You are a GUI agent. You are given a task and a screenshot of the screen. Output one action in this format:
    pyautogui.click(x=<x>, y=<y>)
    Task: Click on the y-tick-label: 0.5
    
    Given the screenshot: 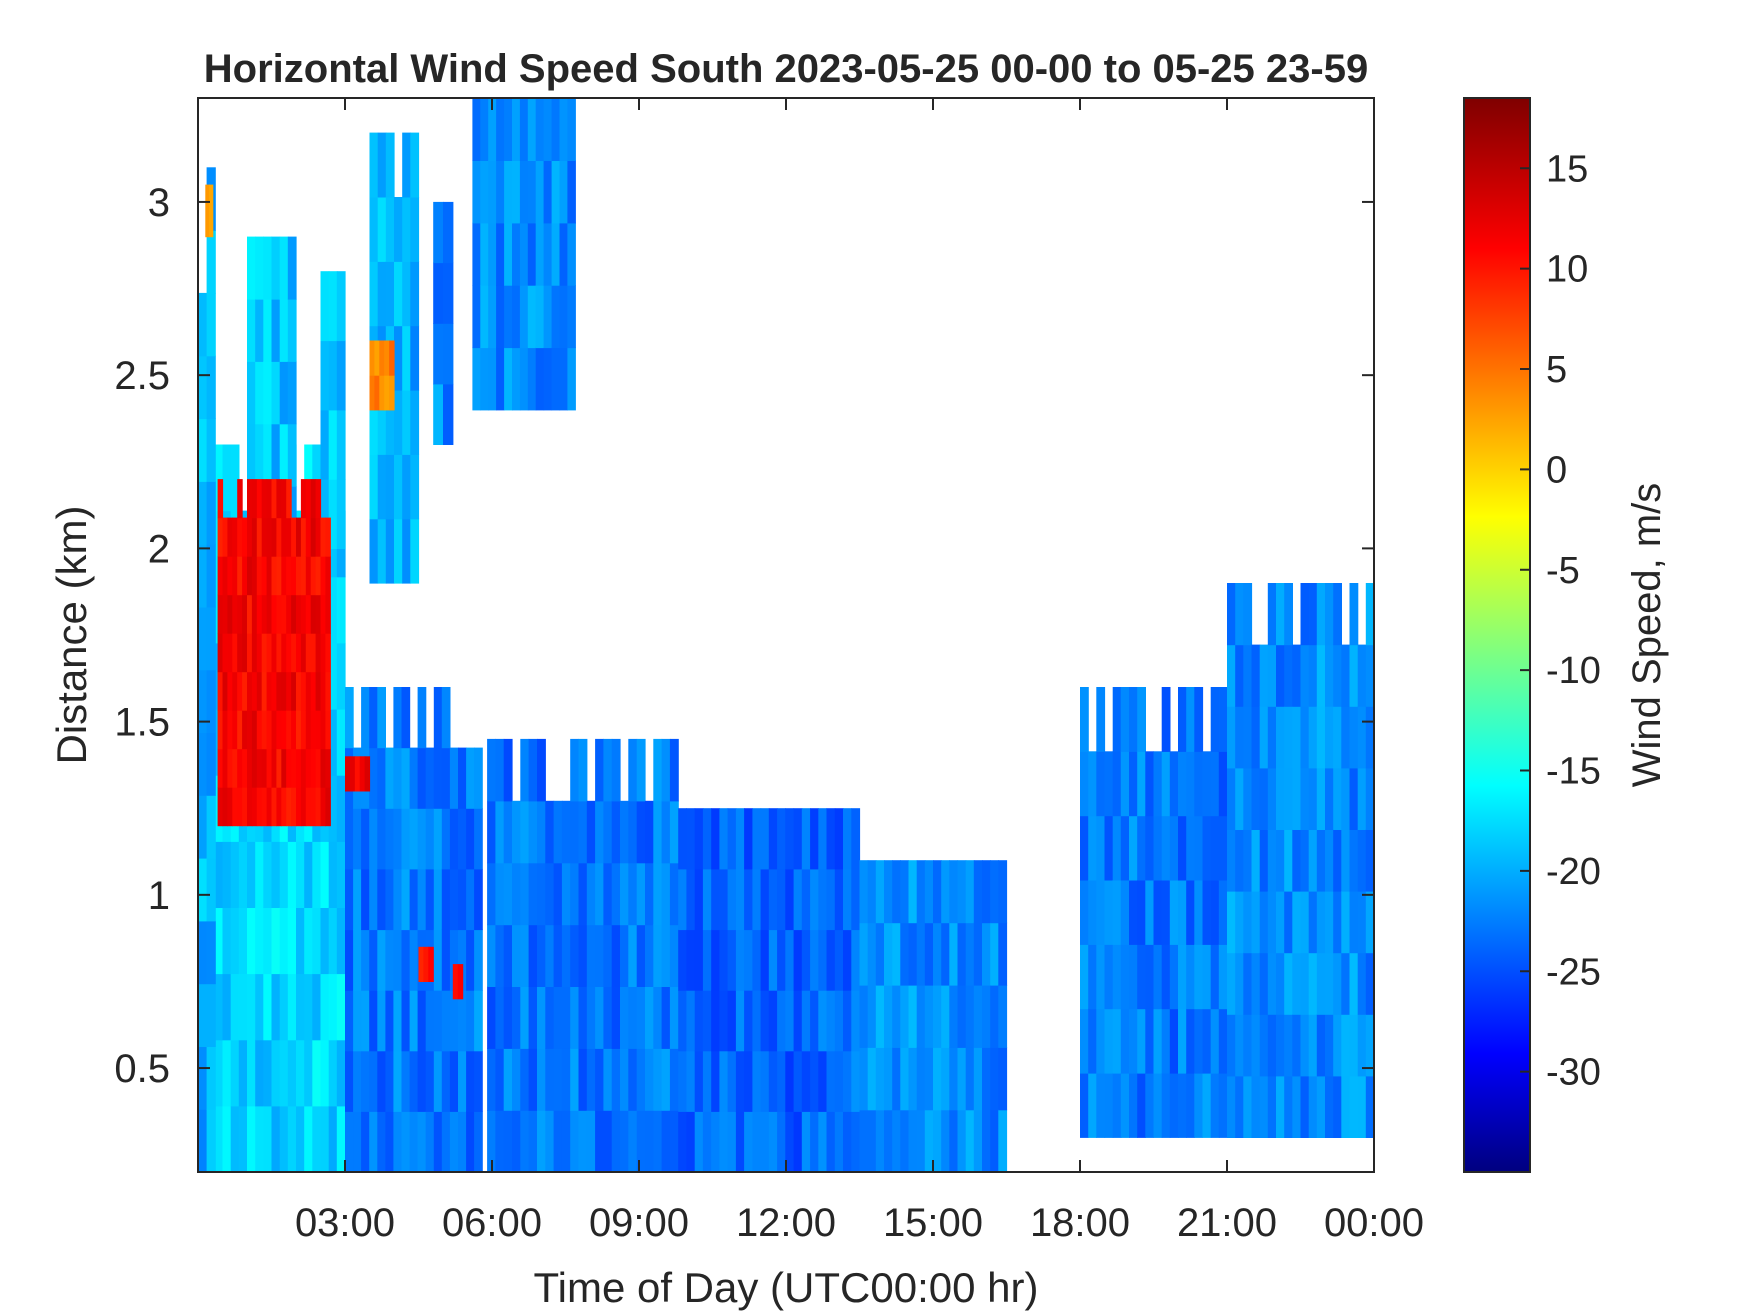 What is the action you would take?
    pyautogui.click(x=142, y=1069)
    